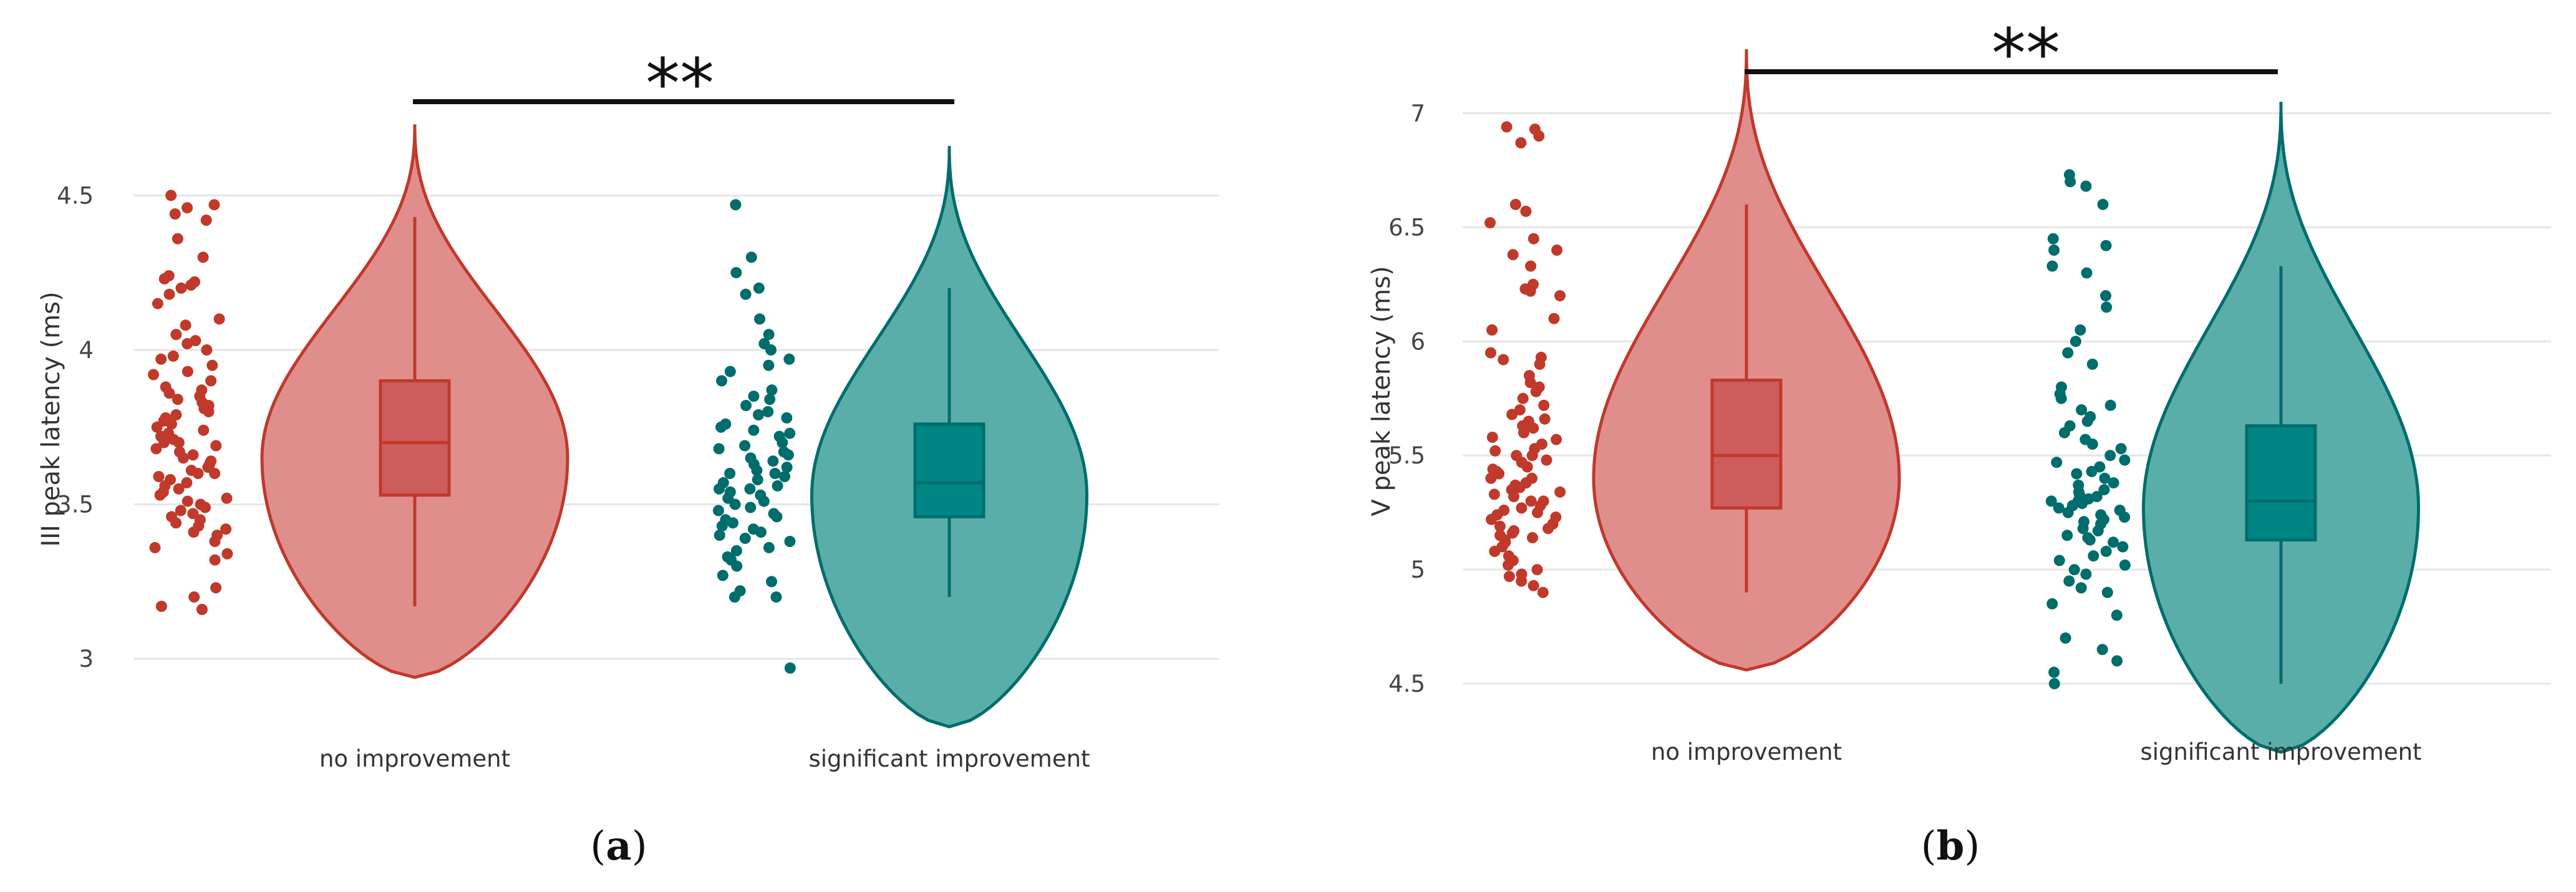 The width and height of the screenshot is (2576, 892). I want to click on y-tick-label: 4.5, so click(75, 195).